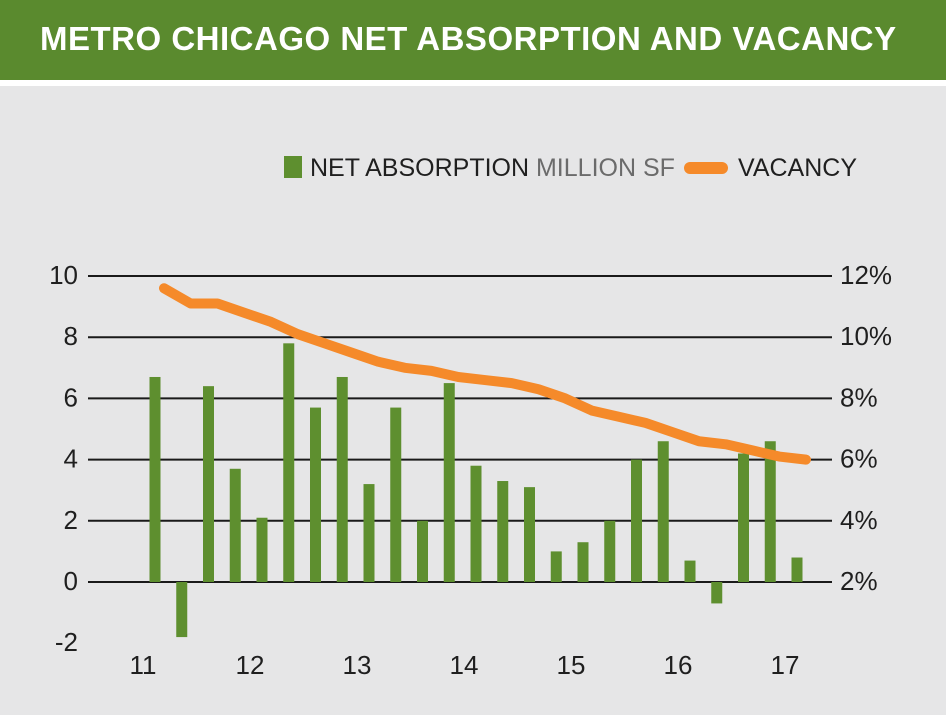  What do you see at coordinates (859, 397) in the screenshot?
I see `right-axis-tick: 8%` at bounding box center [859, 397].